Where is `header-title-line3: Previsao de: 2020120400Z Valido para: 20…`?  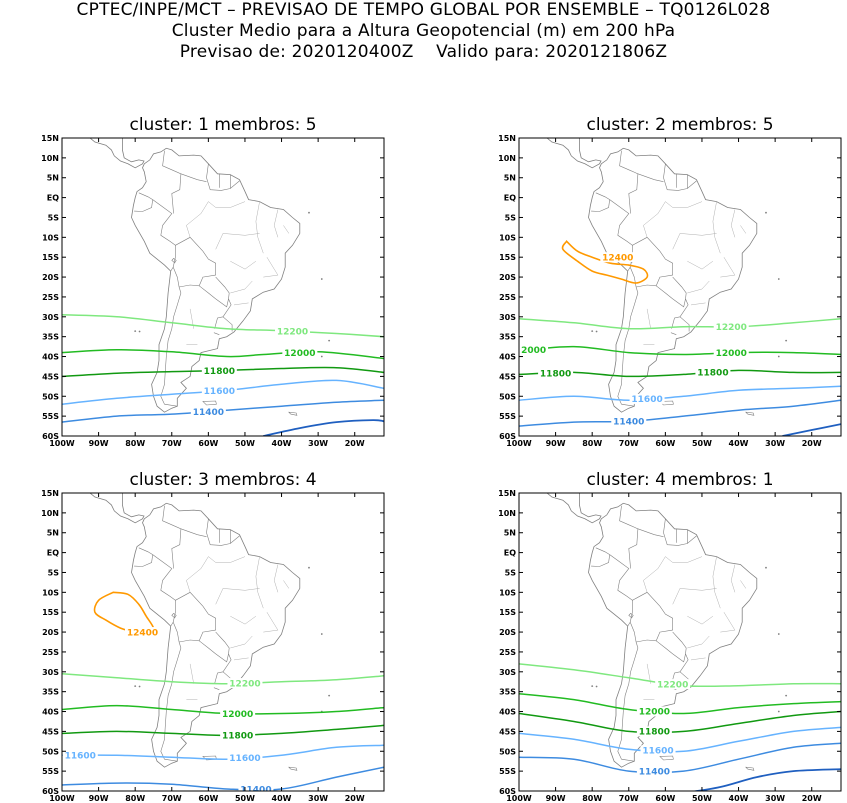 header-title-line3: Previsao de: 2020120400Z Valido para: 20… is located at coordinates (423, 52).